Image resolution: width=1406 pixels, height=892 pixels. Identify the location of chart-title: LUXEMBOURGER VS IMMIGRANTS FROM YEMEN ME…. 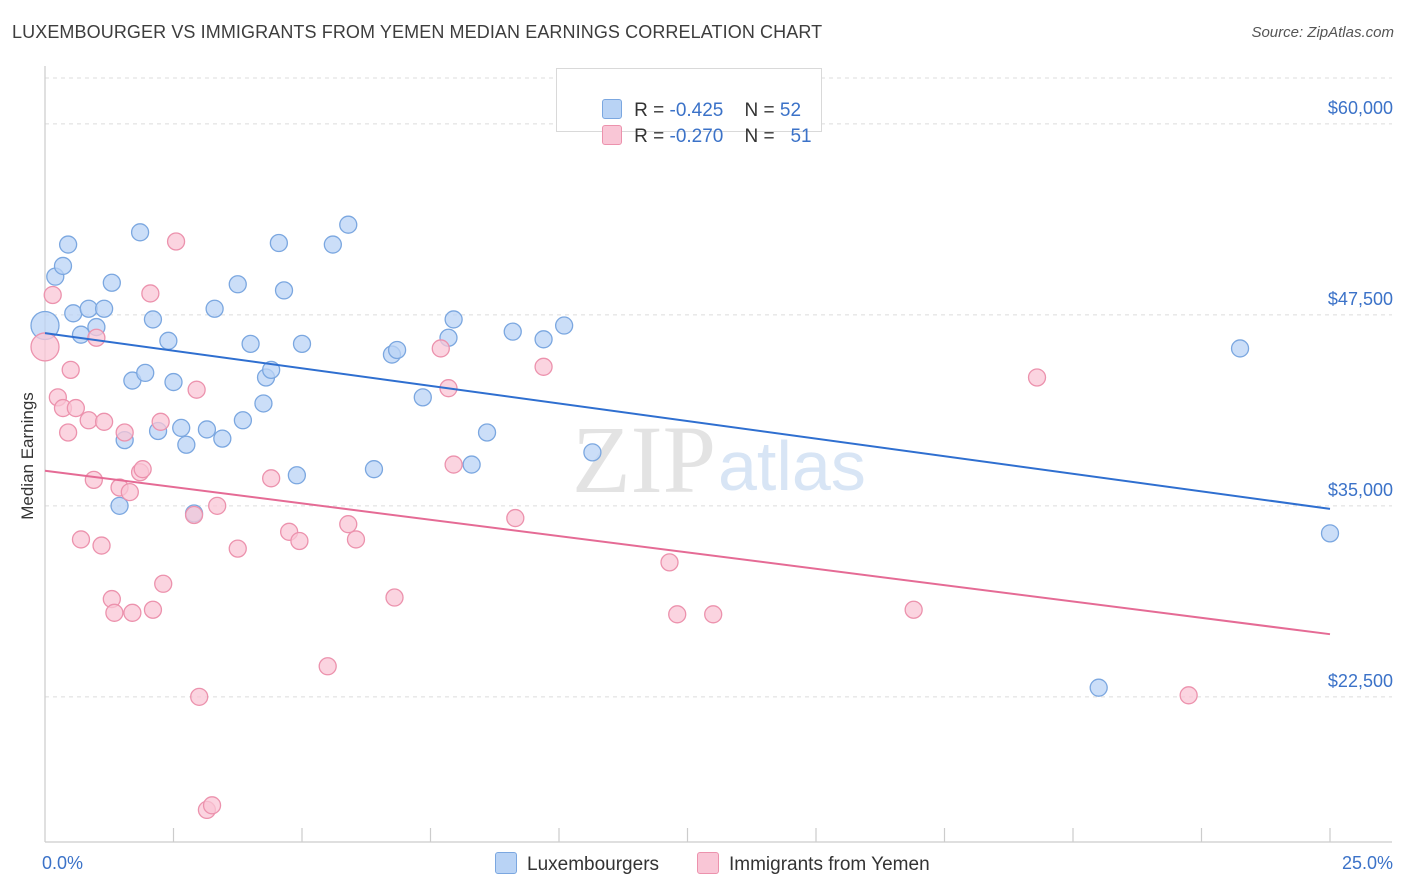
(417, 32).